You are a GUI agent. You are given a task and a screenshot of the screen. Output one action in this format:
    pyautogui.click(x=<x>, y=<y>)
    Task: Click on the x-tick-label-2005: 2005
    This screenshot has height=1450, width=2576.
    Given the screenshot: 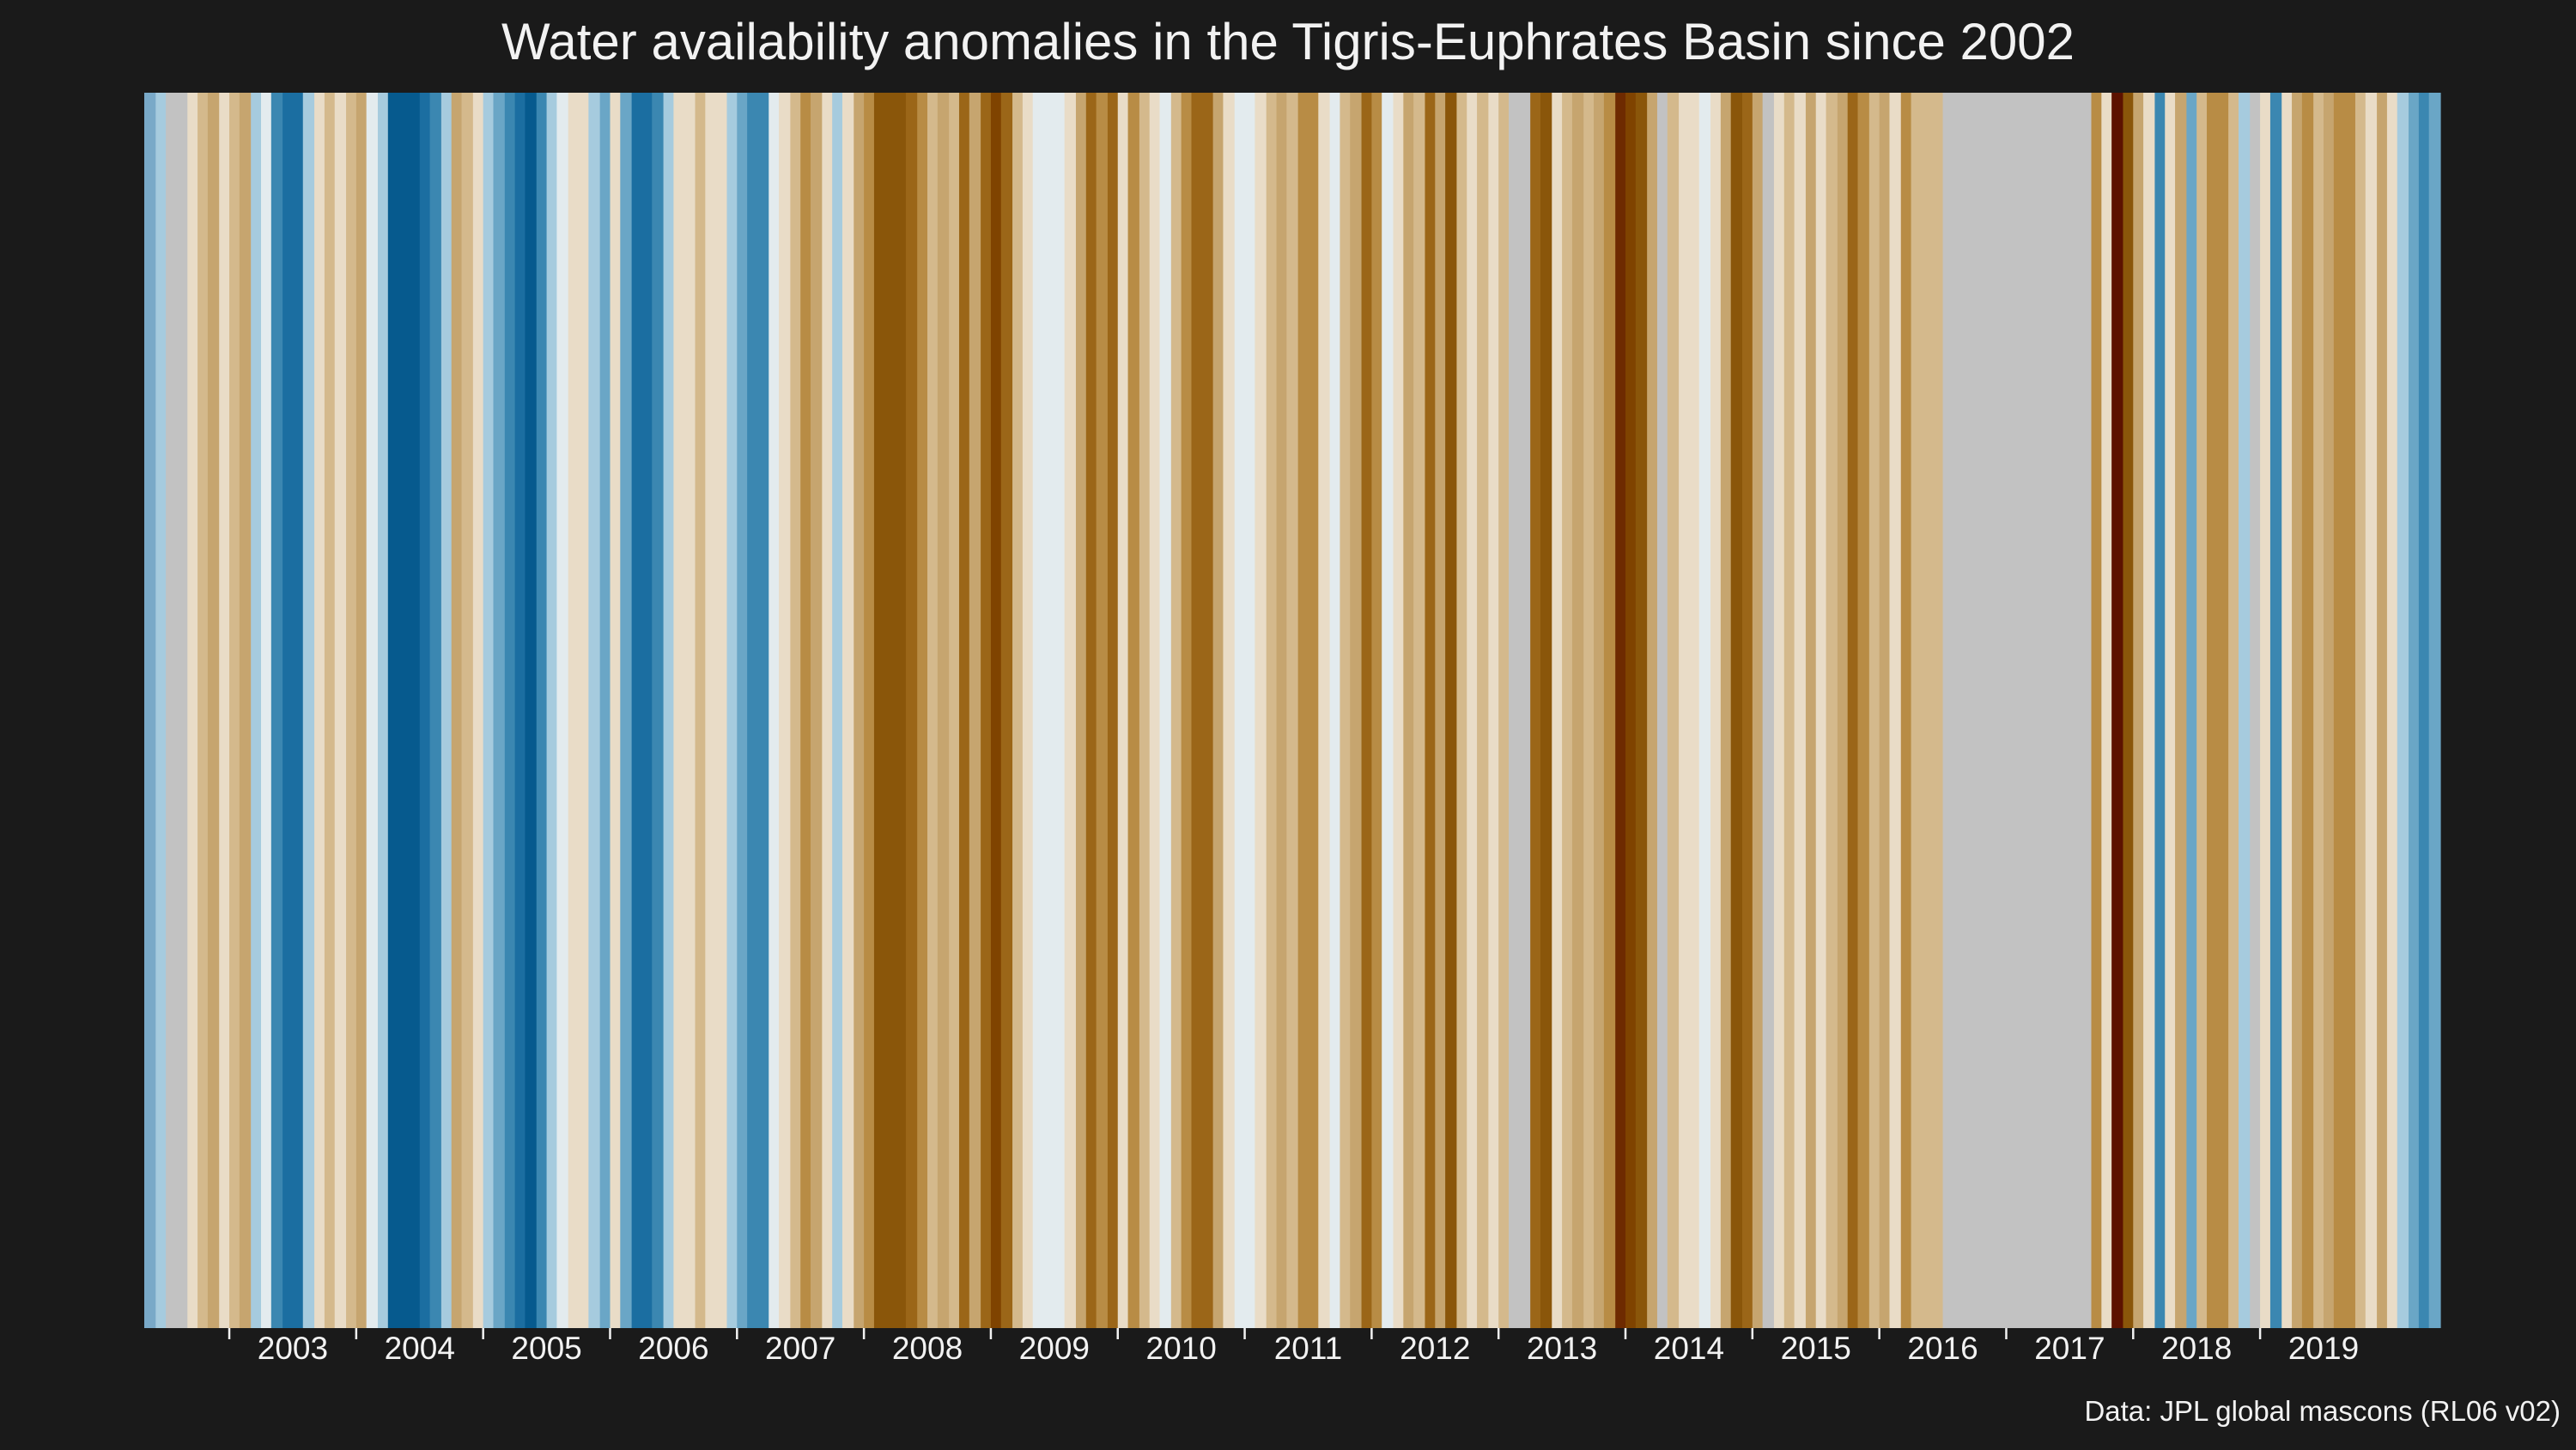 What is the action you would take?
    pyautogui.click(x=546, y=1349)
    